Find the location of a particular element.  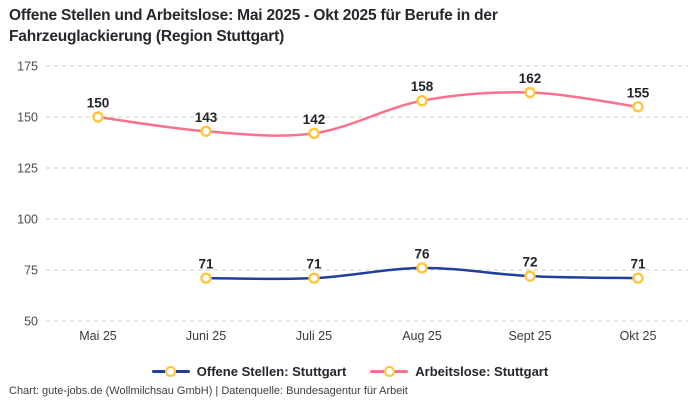

x-axis-tick-label: Okt 25 is located at coordinates (638, 336).